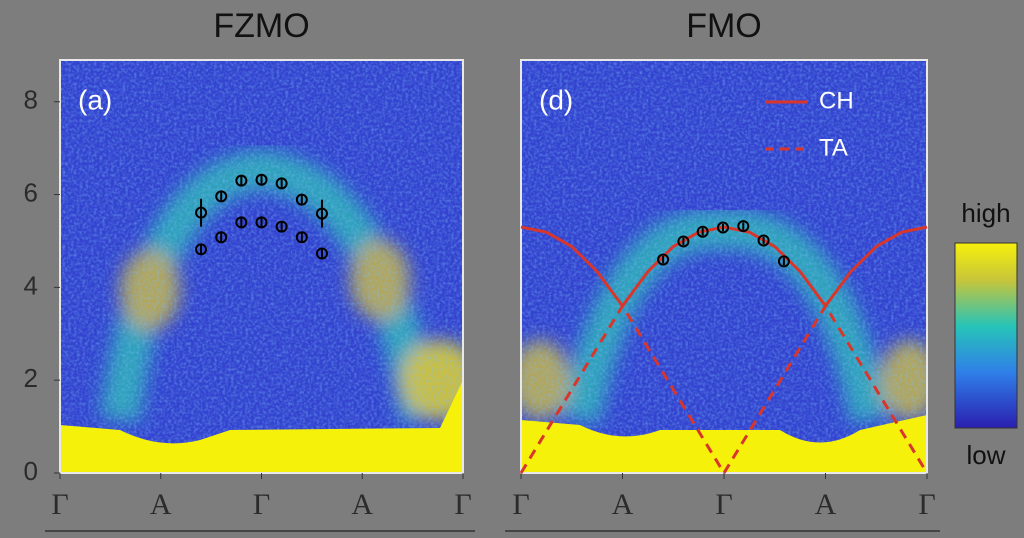 This screenshot has width=1024, height=538. Describe the element at coordinates (556, 99) in the screenshot. I see `panel-label: (d)` at that location.